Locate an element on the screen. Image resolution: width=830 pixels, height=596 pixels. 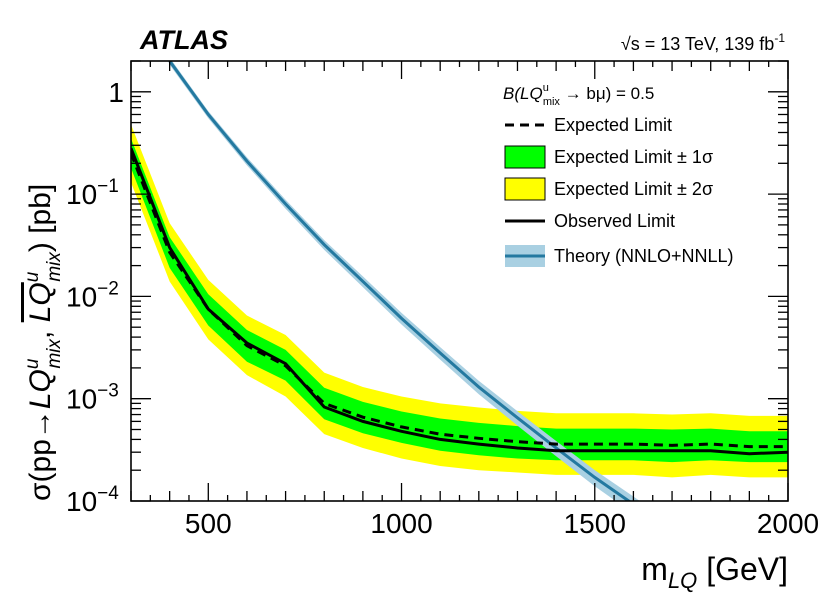
y-tick-label: 1 is located at coordinates (116, 92).